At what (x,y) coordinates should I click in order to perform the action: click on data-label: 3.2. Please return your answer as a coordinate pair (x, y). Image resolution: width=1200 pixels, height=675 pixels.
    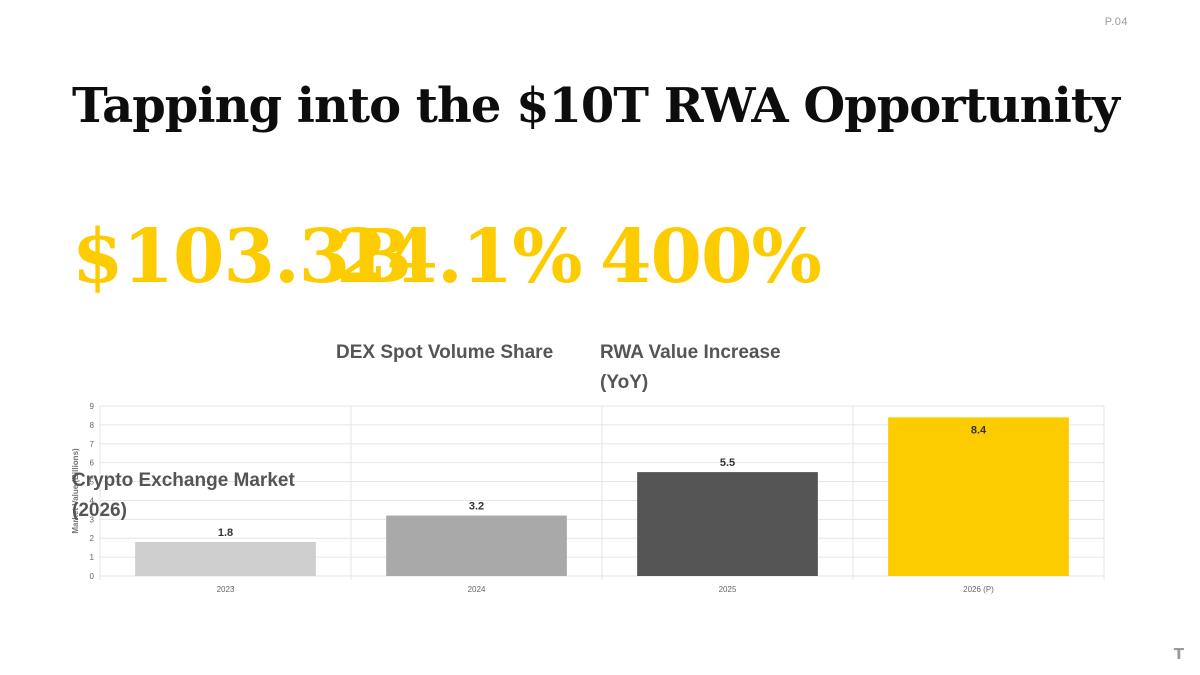
    Looking at the image, I should click on (476, 507).